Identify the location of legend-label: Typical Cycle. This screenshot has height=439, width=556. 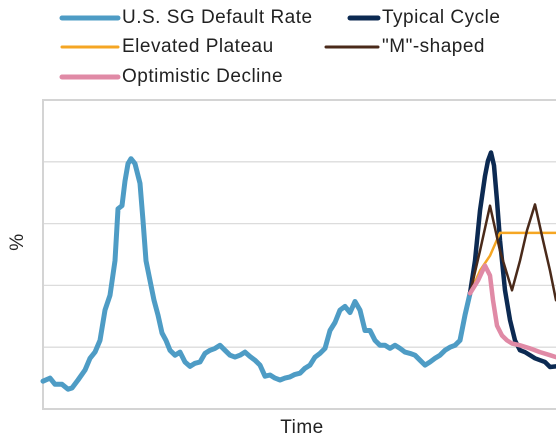
(441, 17).